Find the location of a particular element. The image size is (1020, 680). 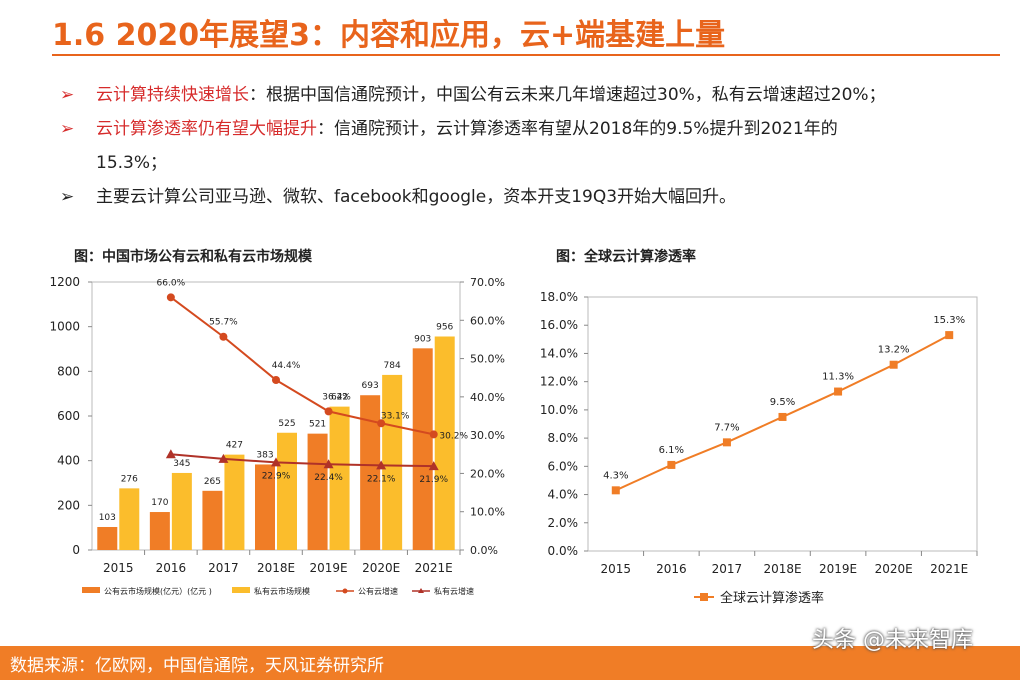

chart2-y-tick-label: 0.0% is located at coordinates (563, 551).